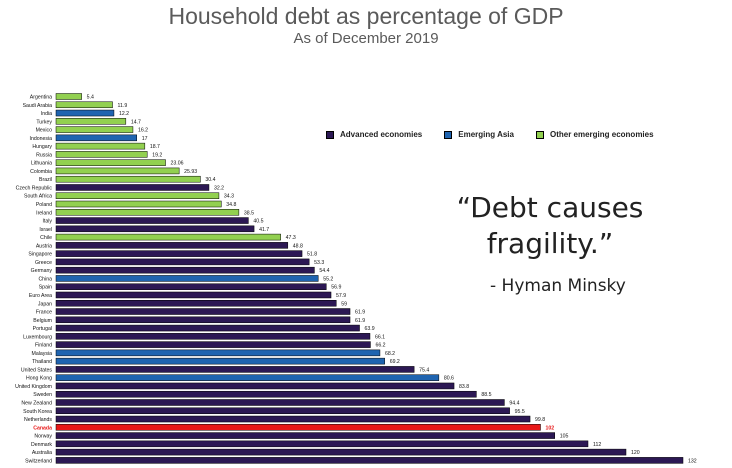 The height and width of the screenshot is (468, 732). Describe the element at coordinates (90, 98) in the screenshot. I see `value-label-argentina: 5.4` at that location.